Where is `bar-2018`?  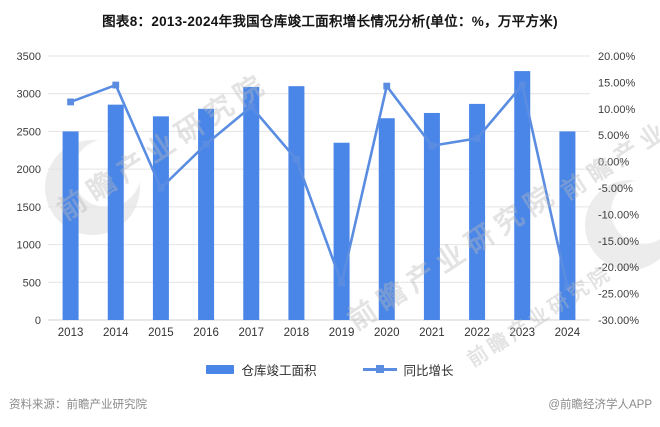 bar-2018 is located at coordinates (296, 203).